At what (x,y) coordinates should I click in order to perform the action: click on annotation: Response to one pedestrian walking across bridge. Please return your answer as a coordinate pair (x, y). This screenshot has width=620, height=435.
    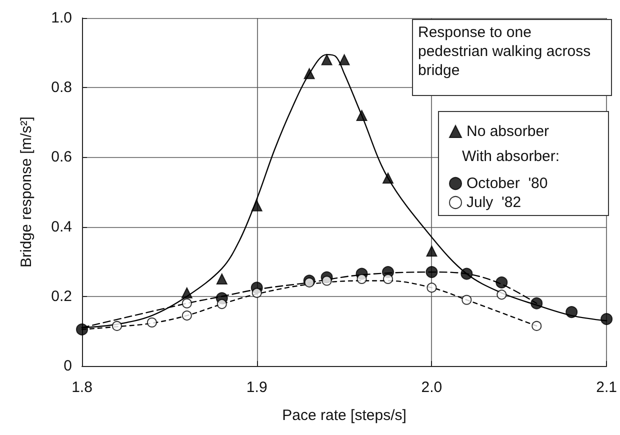
    Looking at the image, I should click on (506, 51).